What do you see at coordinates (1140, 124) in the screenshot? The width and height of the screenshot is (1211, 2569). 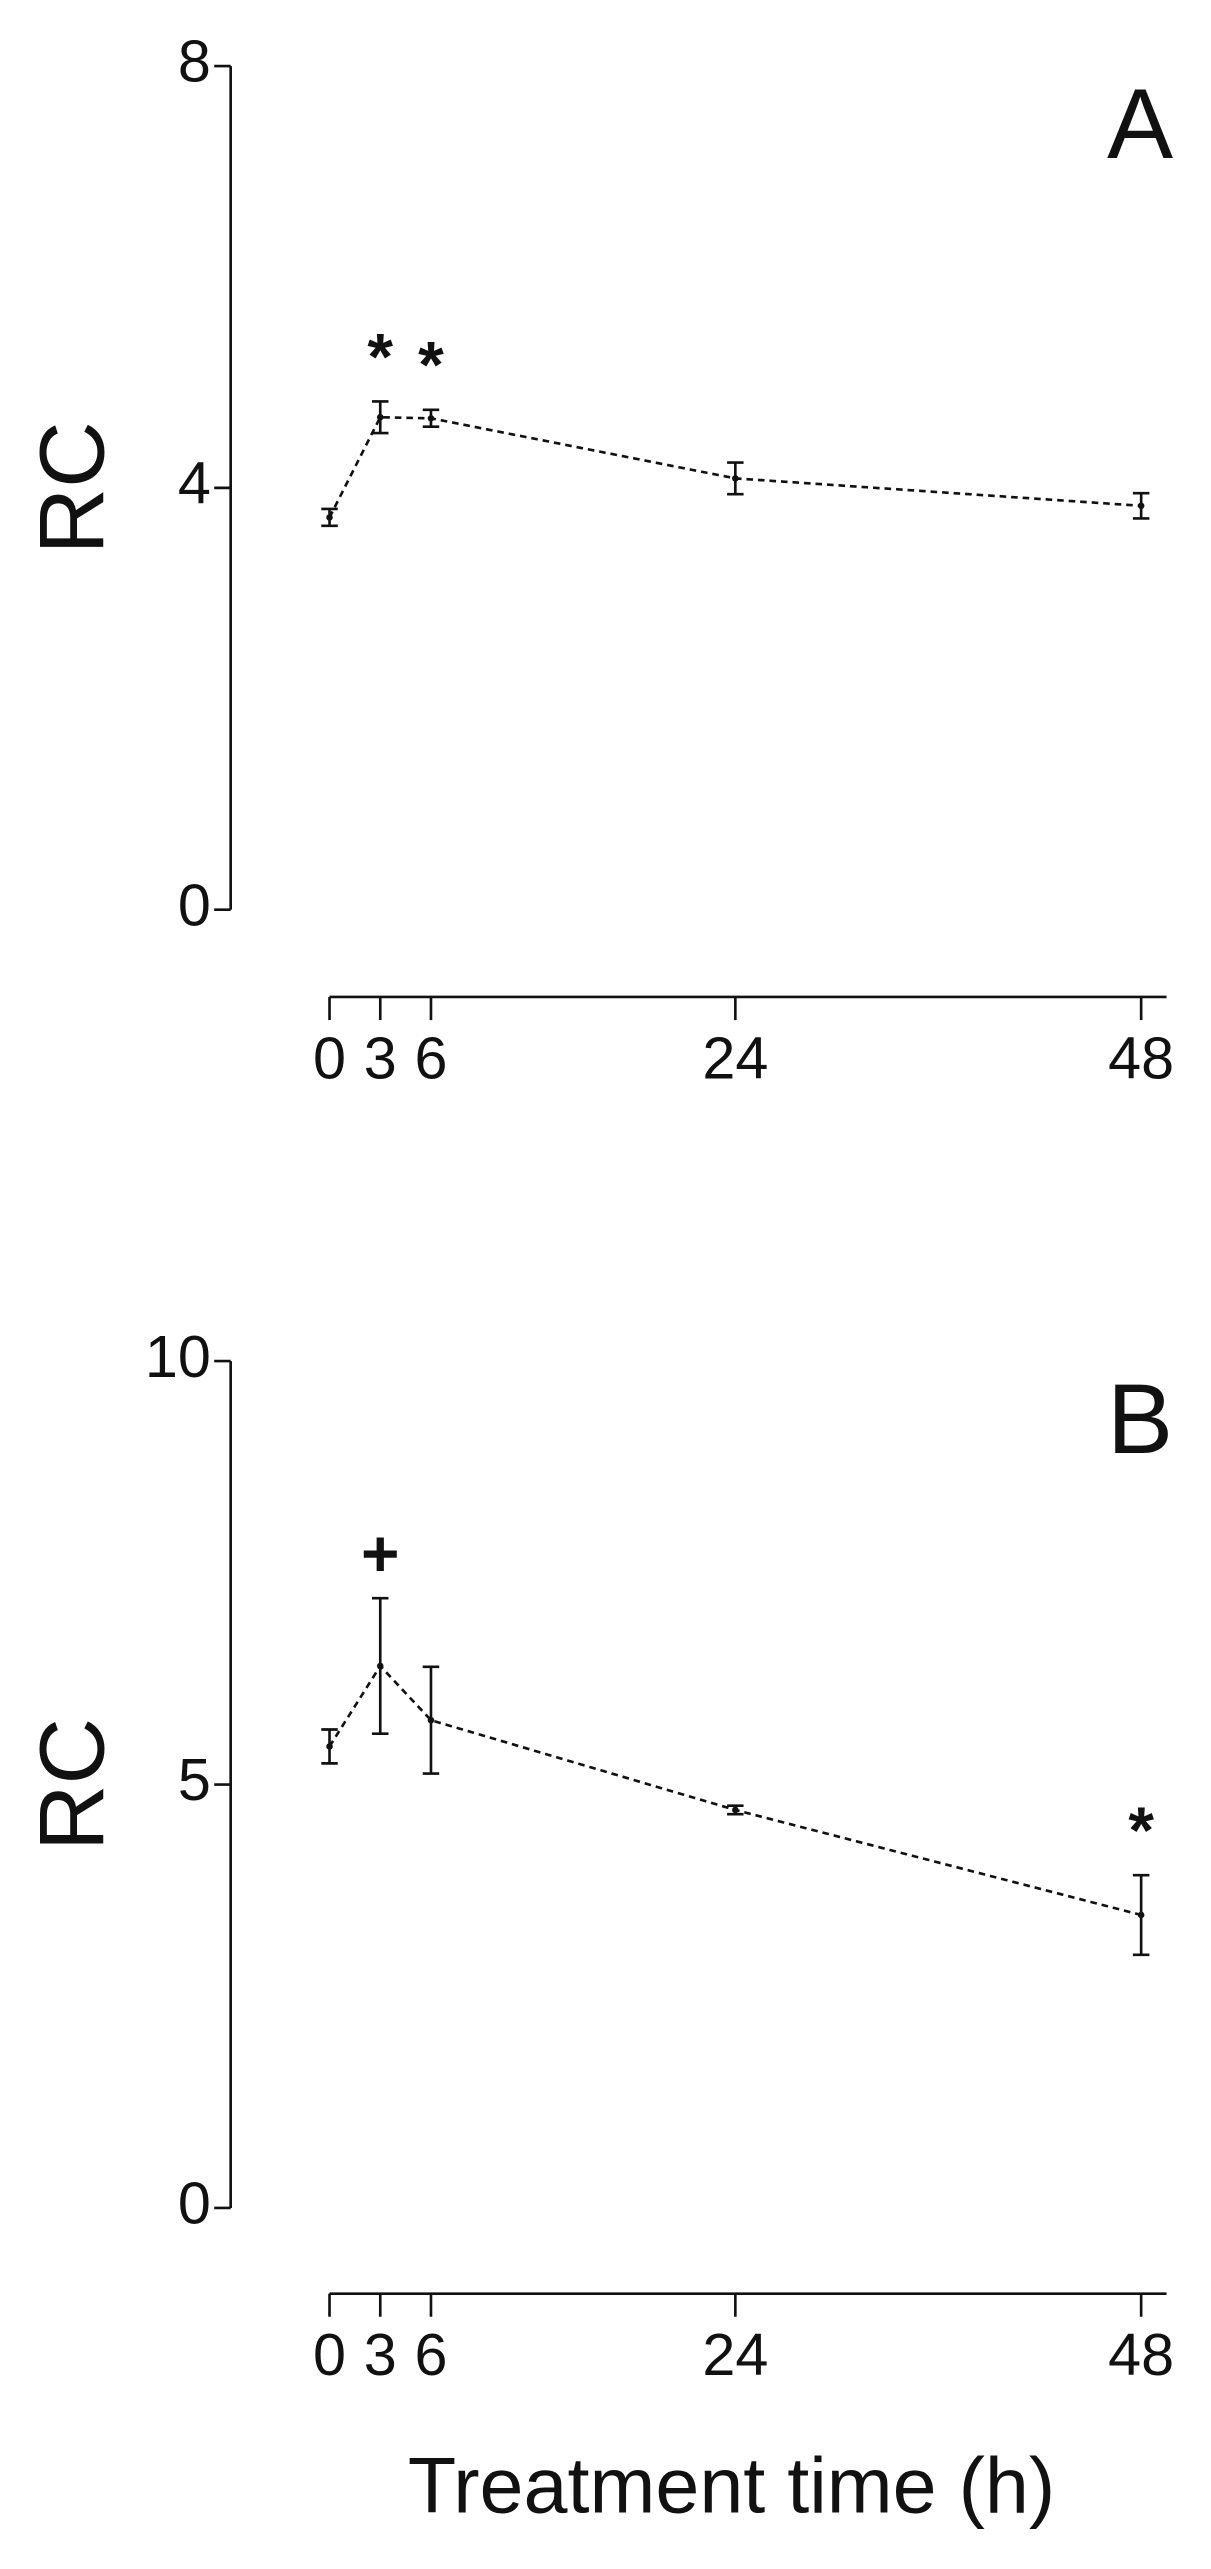 I see `panel-label: A` at bounding box center [1140, 124].